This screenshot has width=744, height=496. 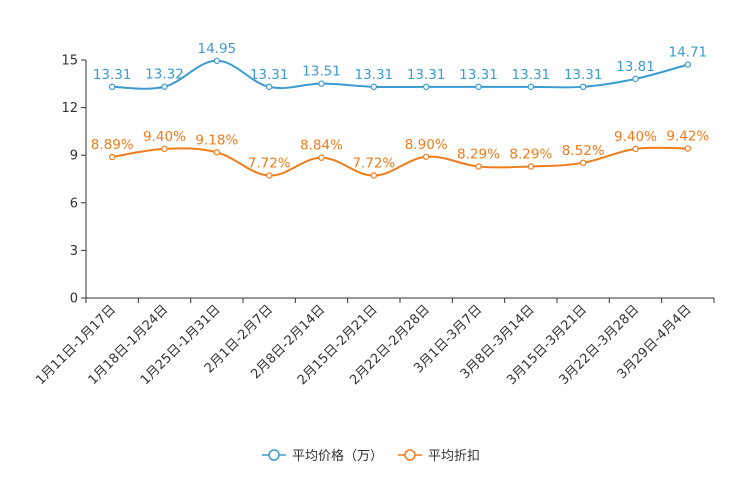 What do you see at coordinates (216, 140) in the screenshot?
I see `data-label: 9.18%` at bounding box center [216, 140].